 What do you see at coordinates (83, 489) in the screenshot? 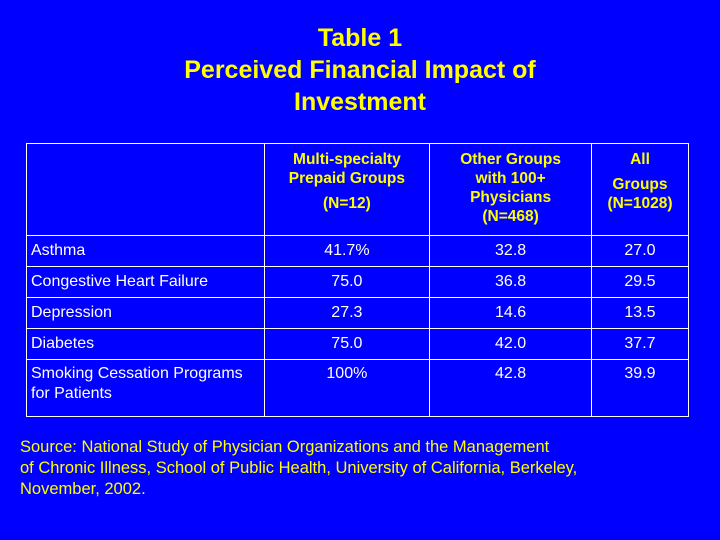
I see `source-line-3: November, 2002.` at bounding box center [83, 489].